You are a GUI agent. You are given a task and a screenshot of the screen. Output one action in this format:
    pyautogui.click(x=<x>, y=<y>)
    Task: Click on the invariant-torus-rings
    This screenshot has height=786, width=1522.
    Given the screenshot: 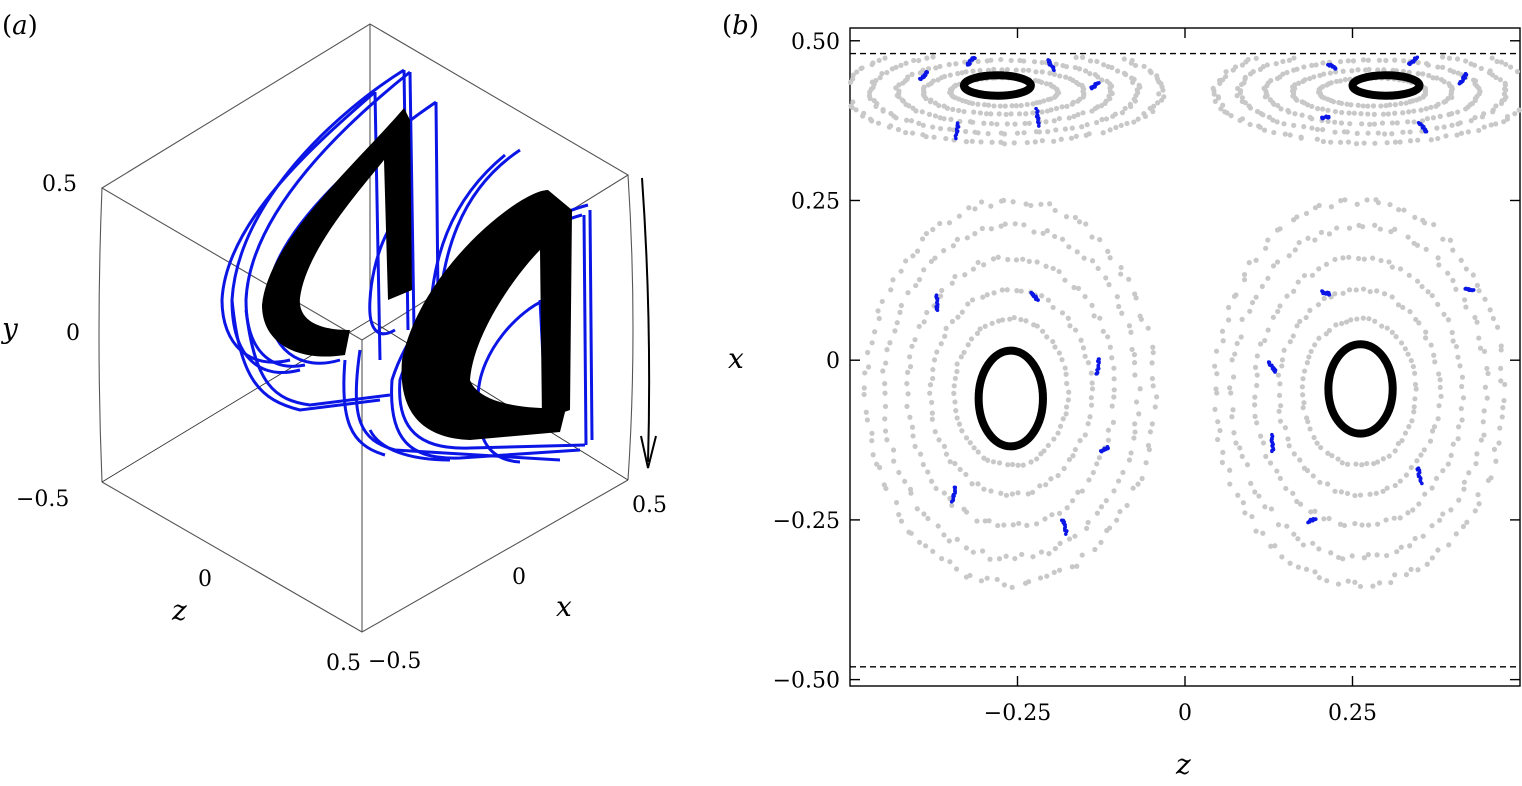 What is the action you would take?
    pyautogui.click(x=1191, y=261)
    